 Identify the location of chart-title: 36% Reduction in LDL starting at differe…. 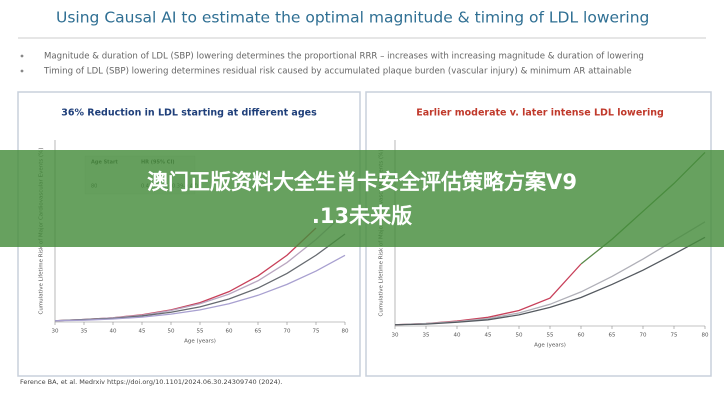
(189, 113).